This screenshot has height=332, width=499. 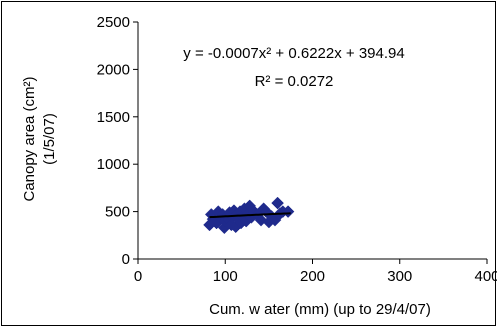 What do you see at coordinates (320, 309) in the screenshot?
I see `x-axis-label: Cum. w ater (mm) (up to 29/4/07)` at bounding box center [320, 309].